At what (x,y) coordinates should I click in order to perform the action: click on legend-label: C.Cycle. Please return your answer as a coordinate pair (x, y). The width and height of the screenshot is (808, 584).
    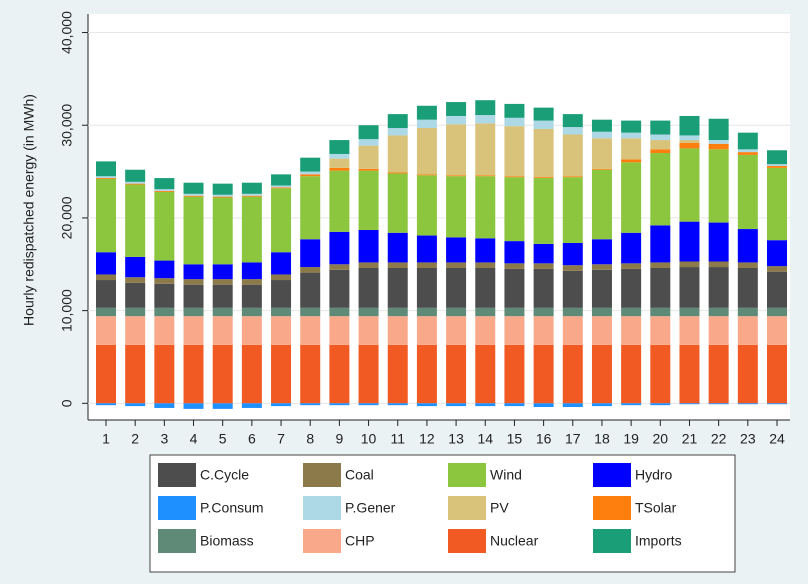
    Looking at the image, I should click on (224, 475).